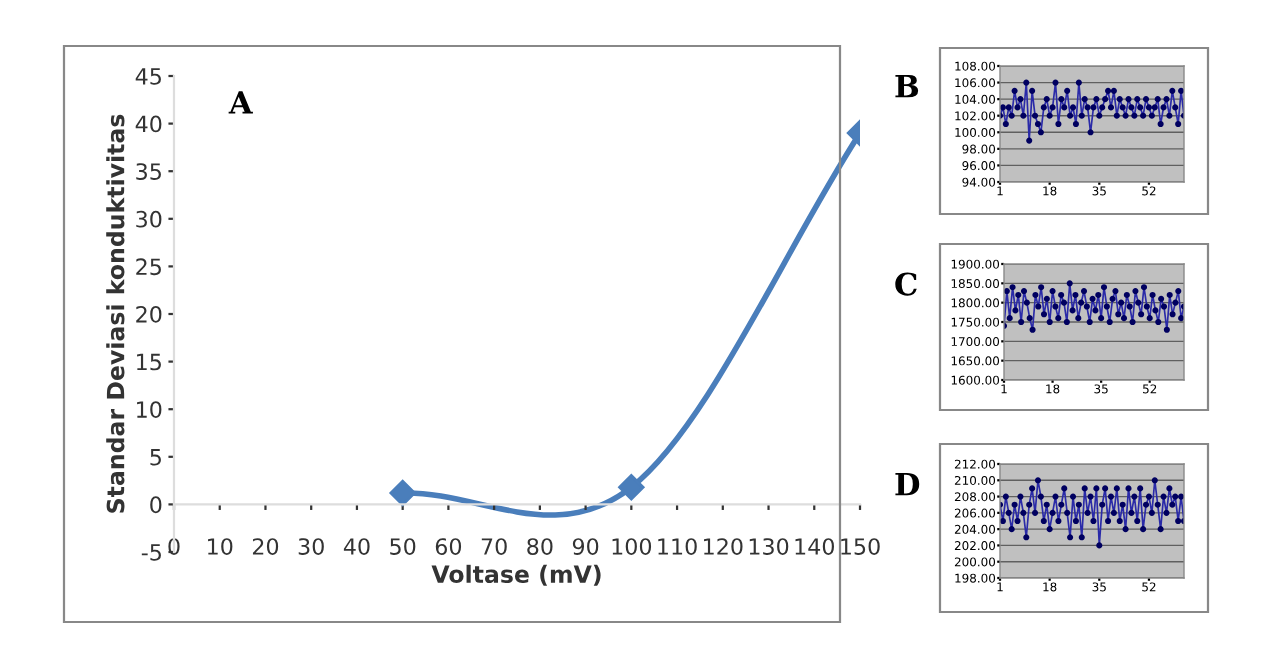 Image resolution: width=1272 pixels, height=654 pixels. Describe the element at coordinates (240, 102) in the screenshot. I see `annotation: A` at that location.